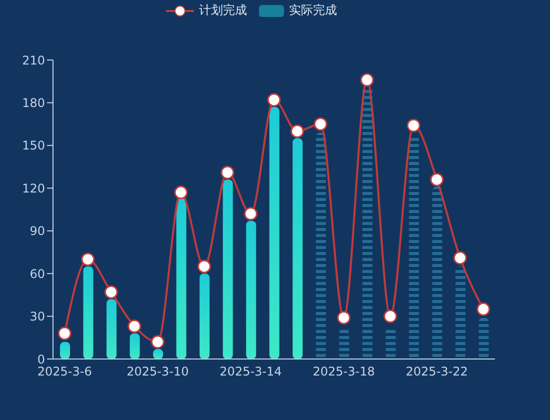  What do you see at coordinates (41, 359) in the screenshot?
I see `y-tick-label: 0` at bounding box center [41, 359].